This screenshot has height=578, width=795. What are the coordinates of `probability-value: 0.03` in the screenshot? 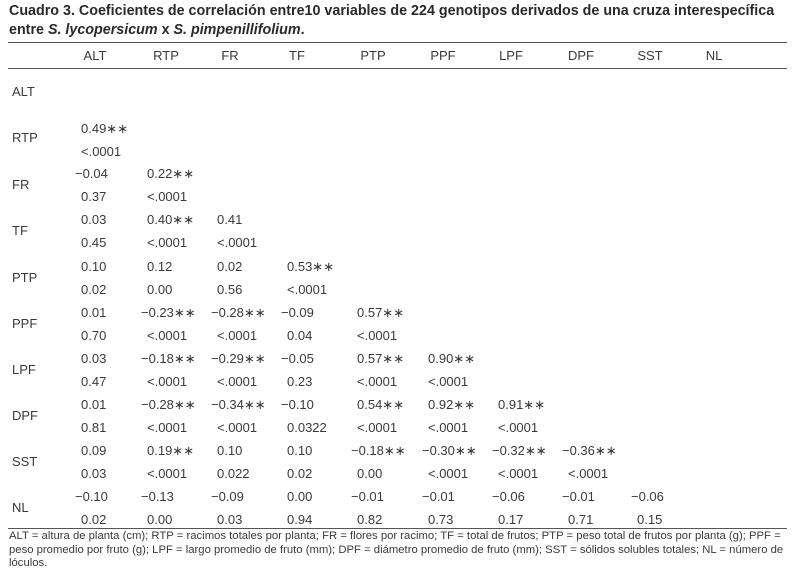 It's located at (94, 473).